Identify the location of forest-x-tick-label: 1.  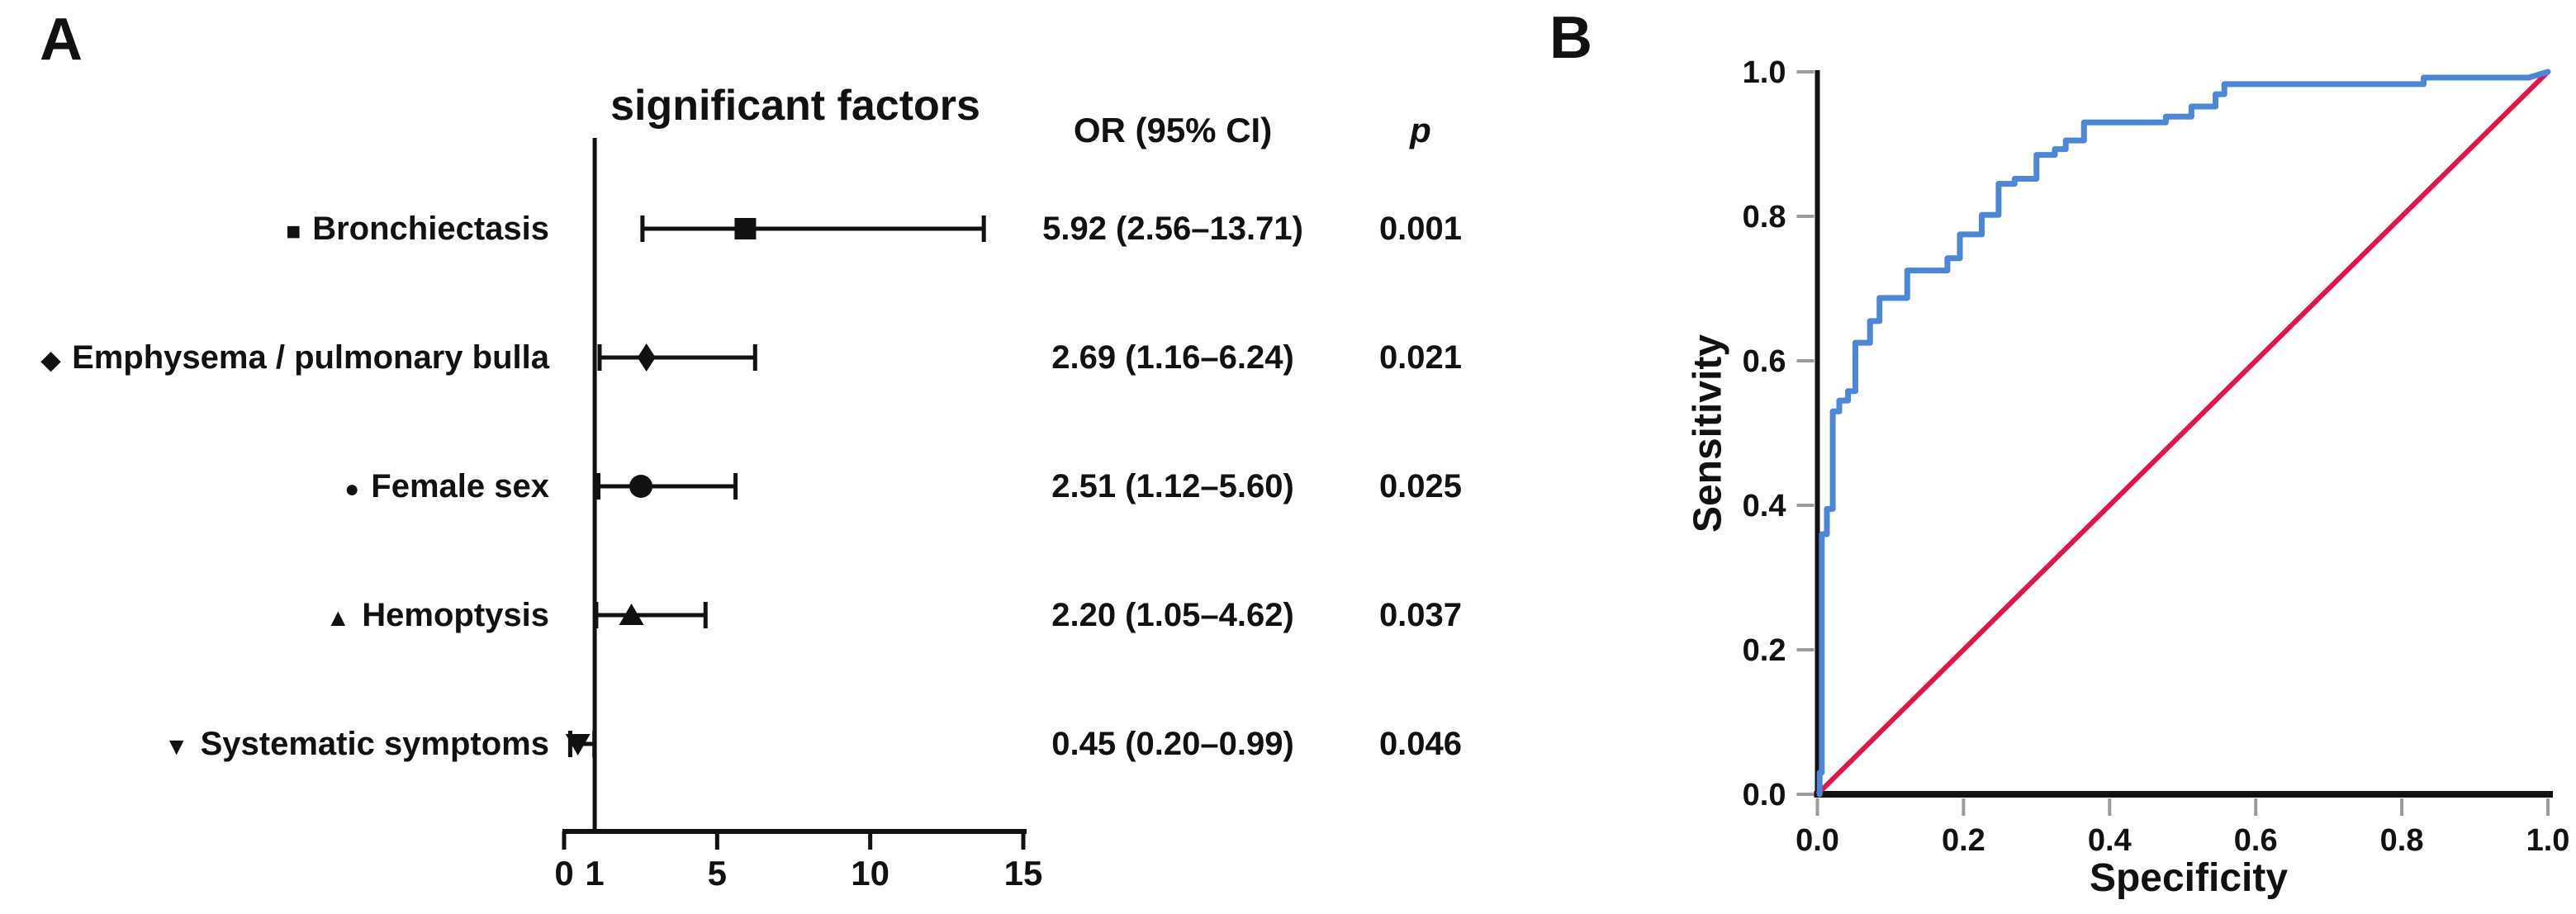
(594, 873).